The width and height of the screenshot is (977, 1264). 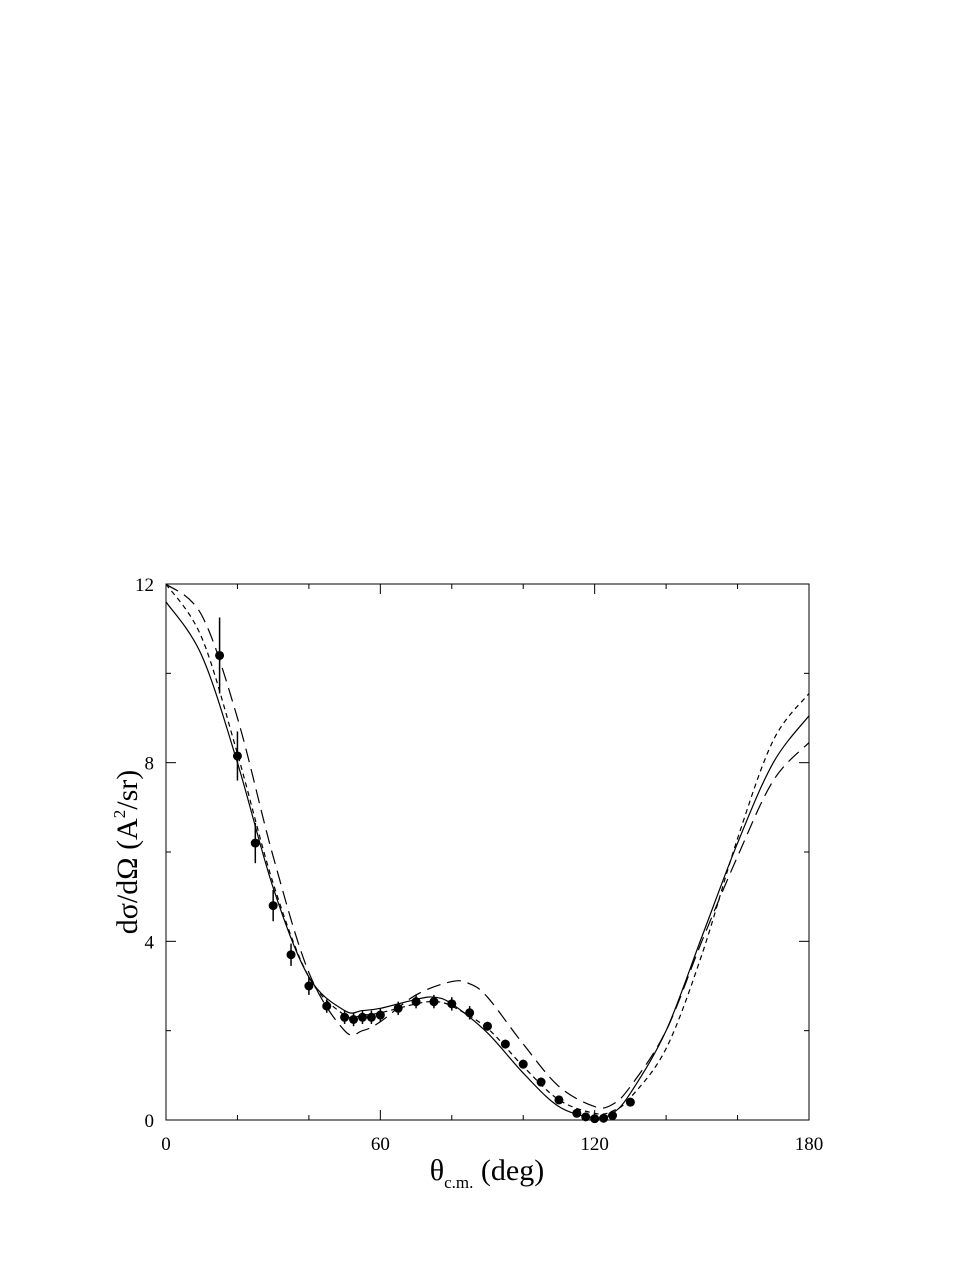 I want to click on y-tick-label: 0, so click(x=150, y=1121).